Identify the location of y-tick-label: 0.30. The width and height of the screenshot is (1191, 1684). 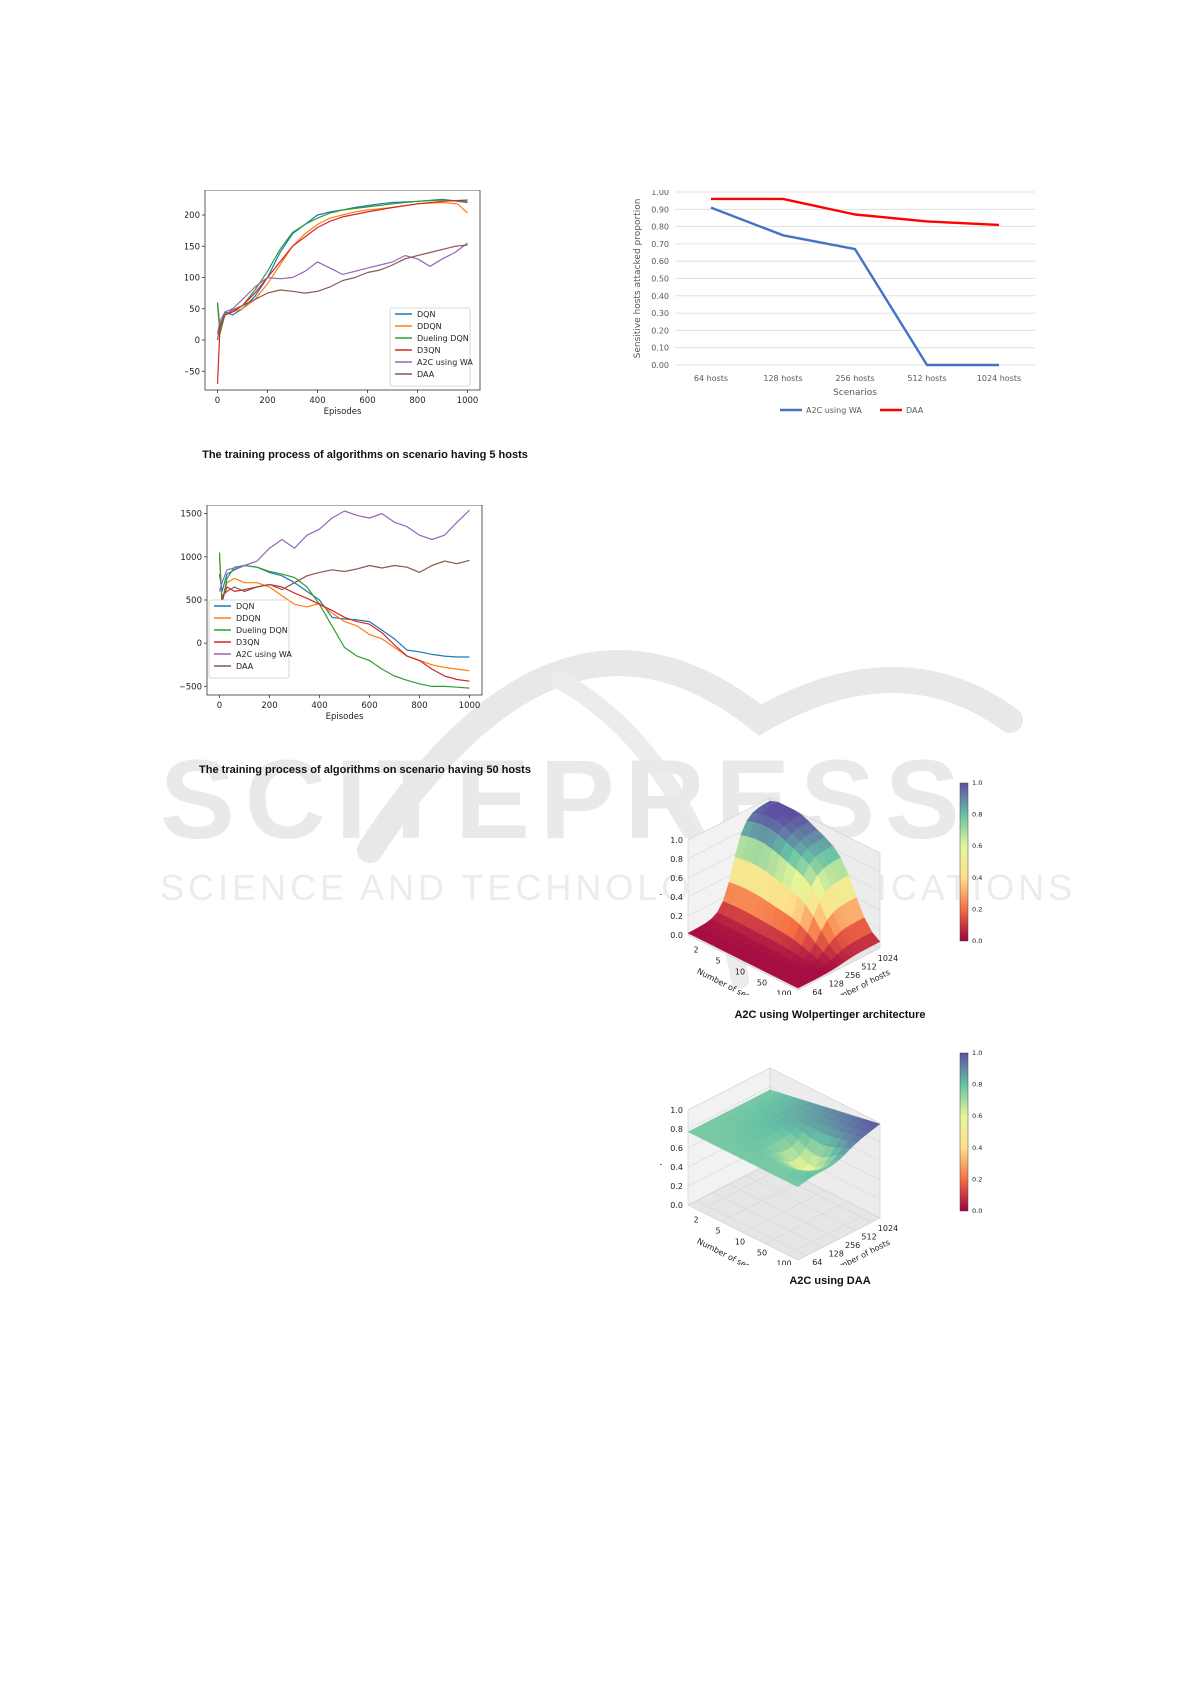
(660, 313).